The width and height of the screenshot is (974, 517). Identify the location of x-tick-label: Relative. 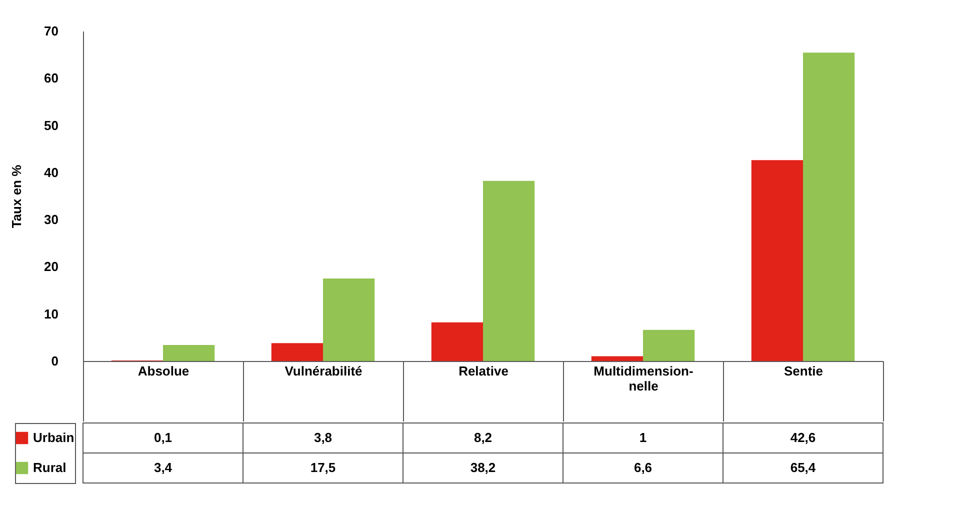
(483, 371).